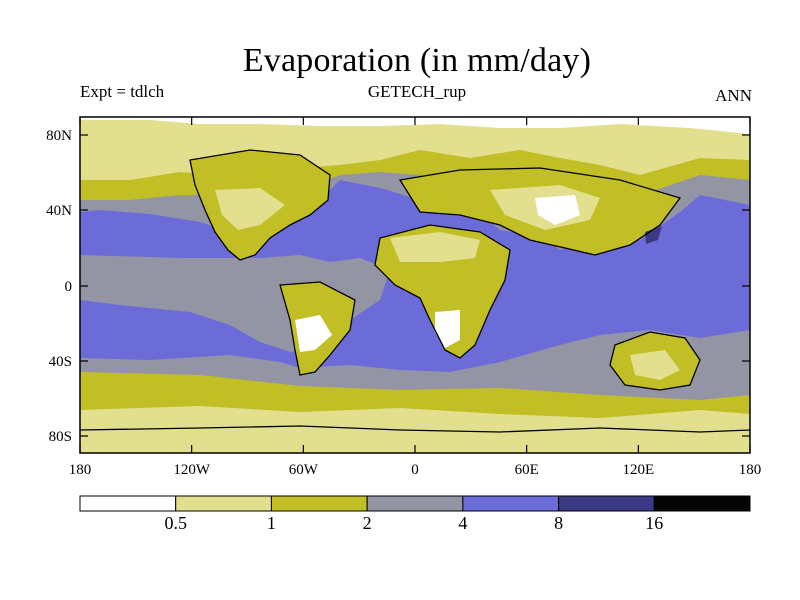 This screenshot has width=800, height=600. What do you see at coordinates (59, 136) in the screenshot?
I see `lat-tick-label: 80N` at bounding box center [59, 136].